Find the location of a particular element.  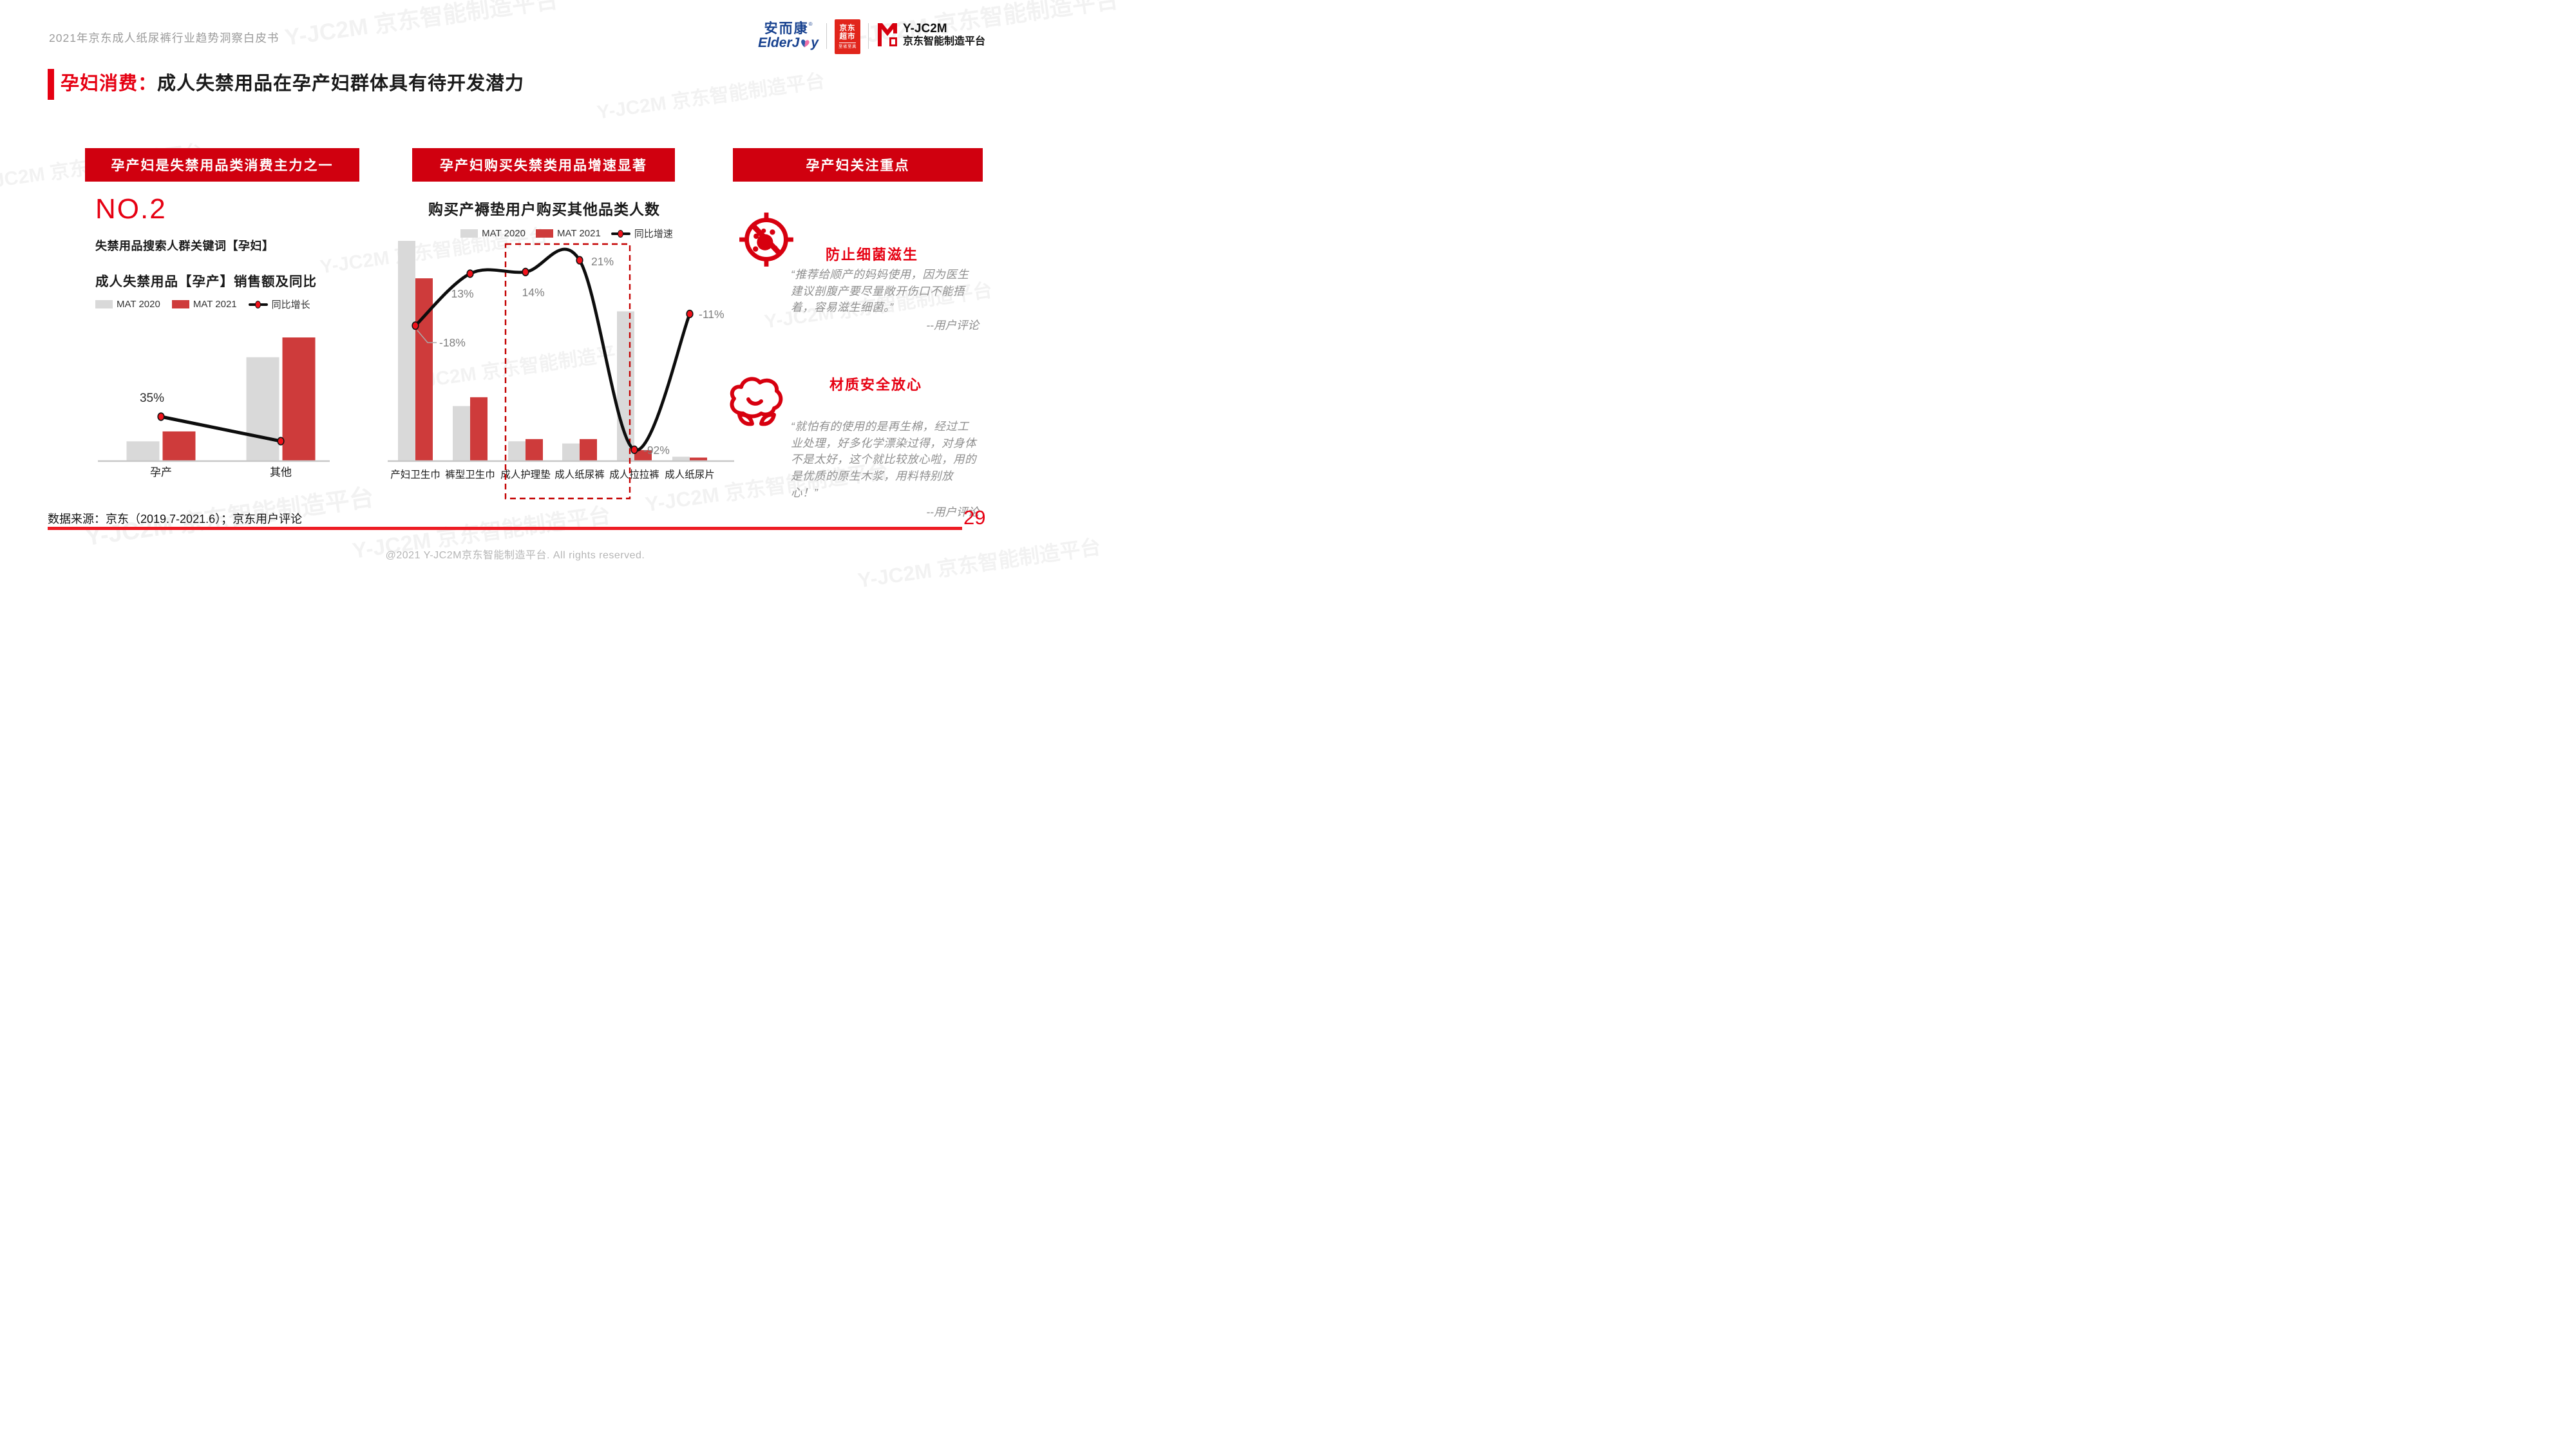

legend-item-growth: 同比增长 is located at coordinates (279, 304).